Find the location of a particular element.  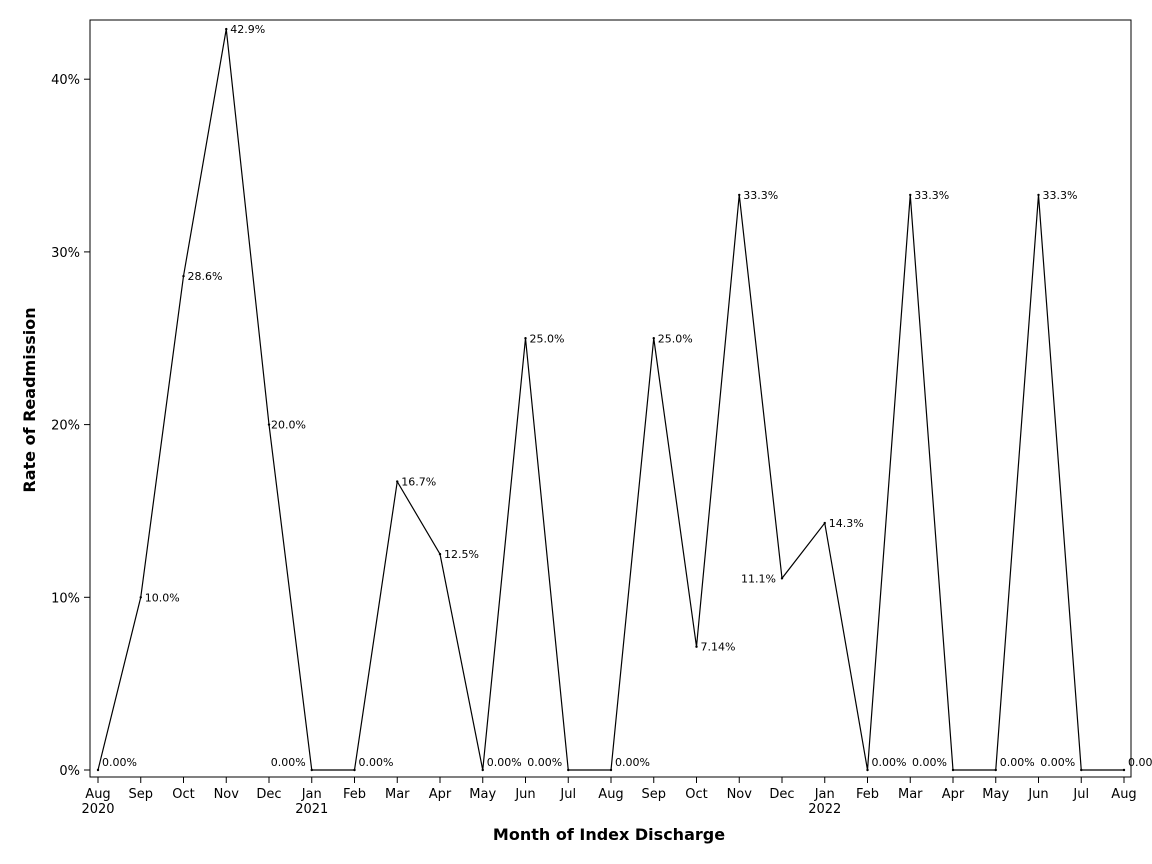

y-tick-label-3: 30% is located at coordinates (65, 253).